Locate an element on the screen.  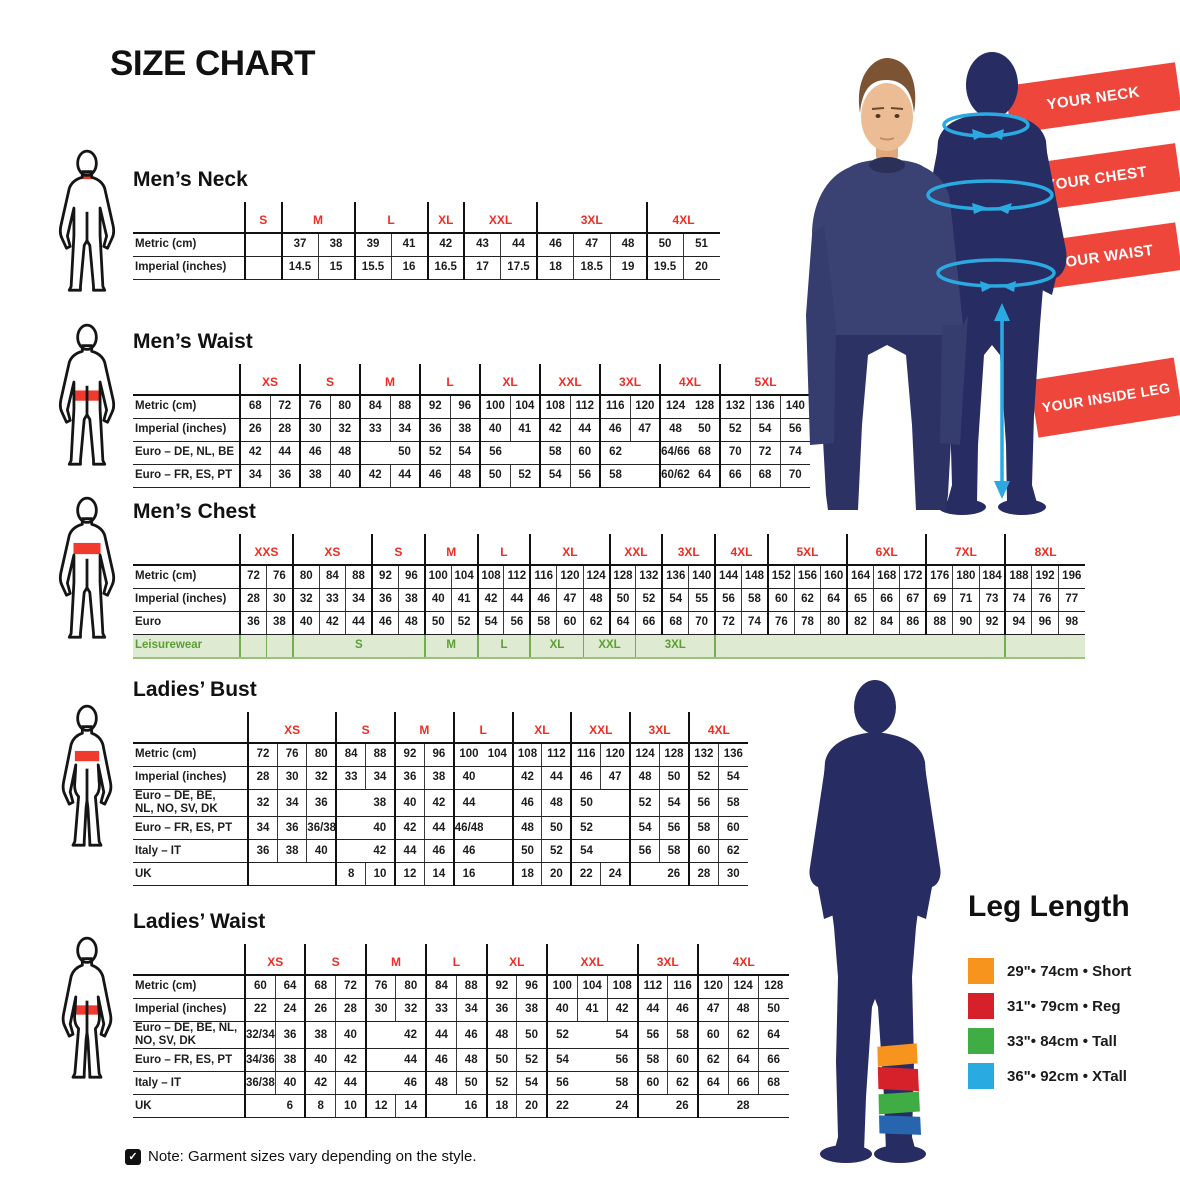
size-header: XL is located at coordinates (569, 550).